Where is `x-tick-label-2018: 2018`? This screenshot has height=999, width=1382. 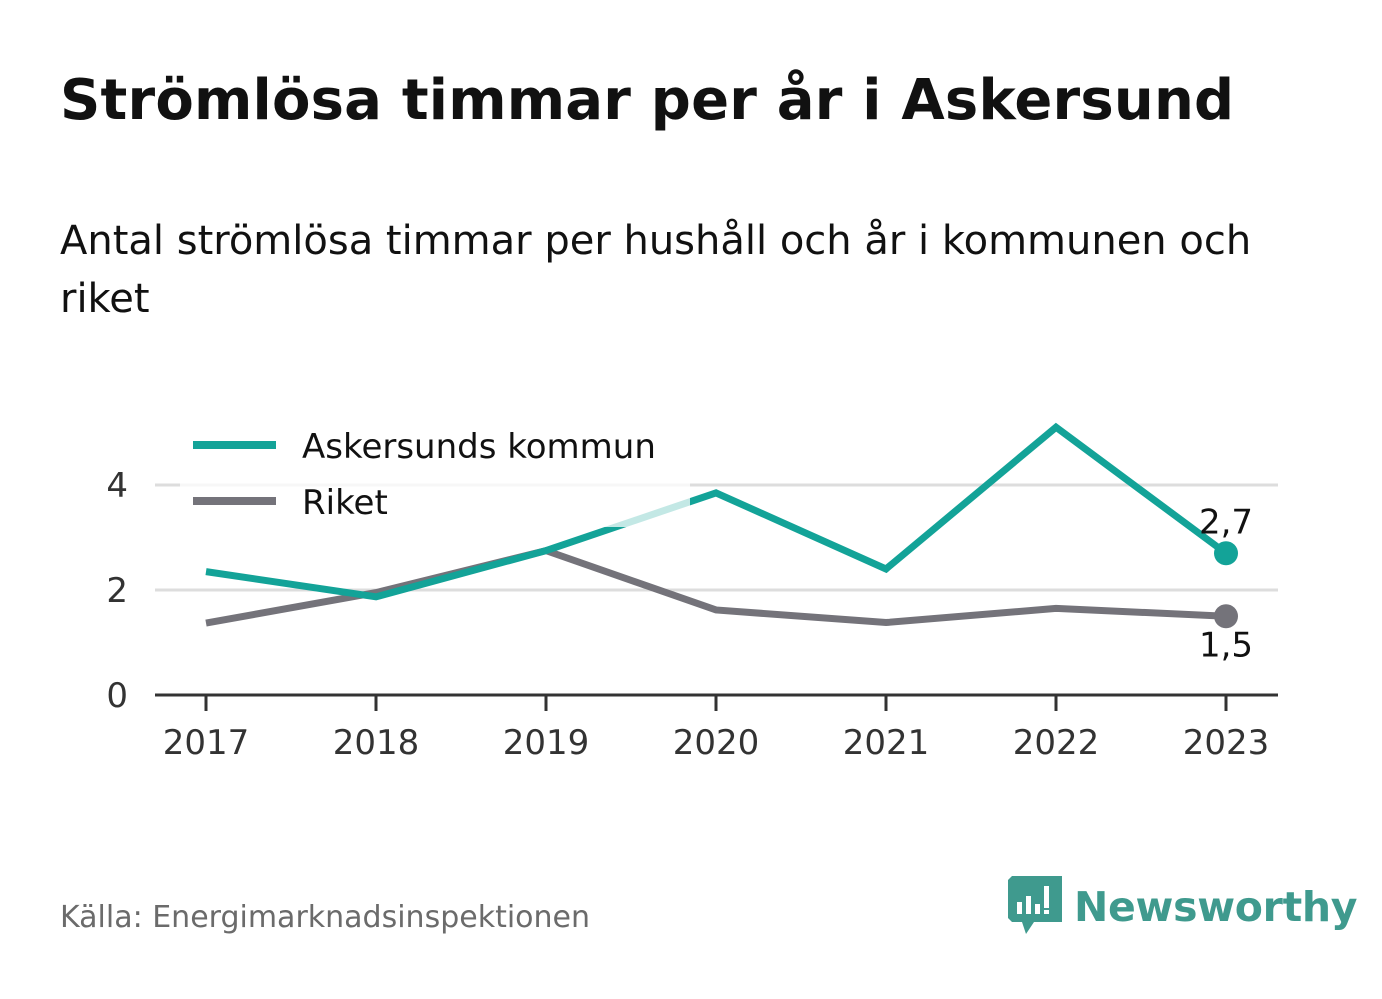
x-tick-label-2018: 2018 is located at coordinates (376, 743).